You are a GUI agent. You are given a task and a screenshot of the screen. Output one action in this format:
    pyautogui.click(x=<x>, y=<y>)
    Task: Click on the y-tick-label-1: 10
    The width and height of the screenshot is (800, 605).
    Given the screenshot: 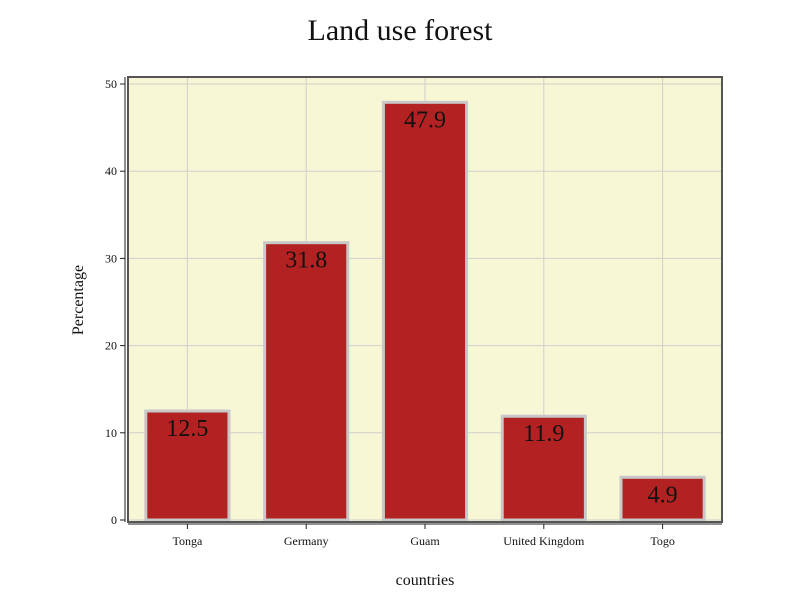 What is the action you would take?
    pyautogui.click(x=111, y=433)
    